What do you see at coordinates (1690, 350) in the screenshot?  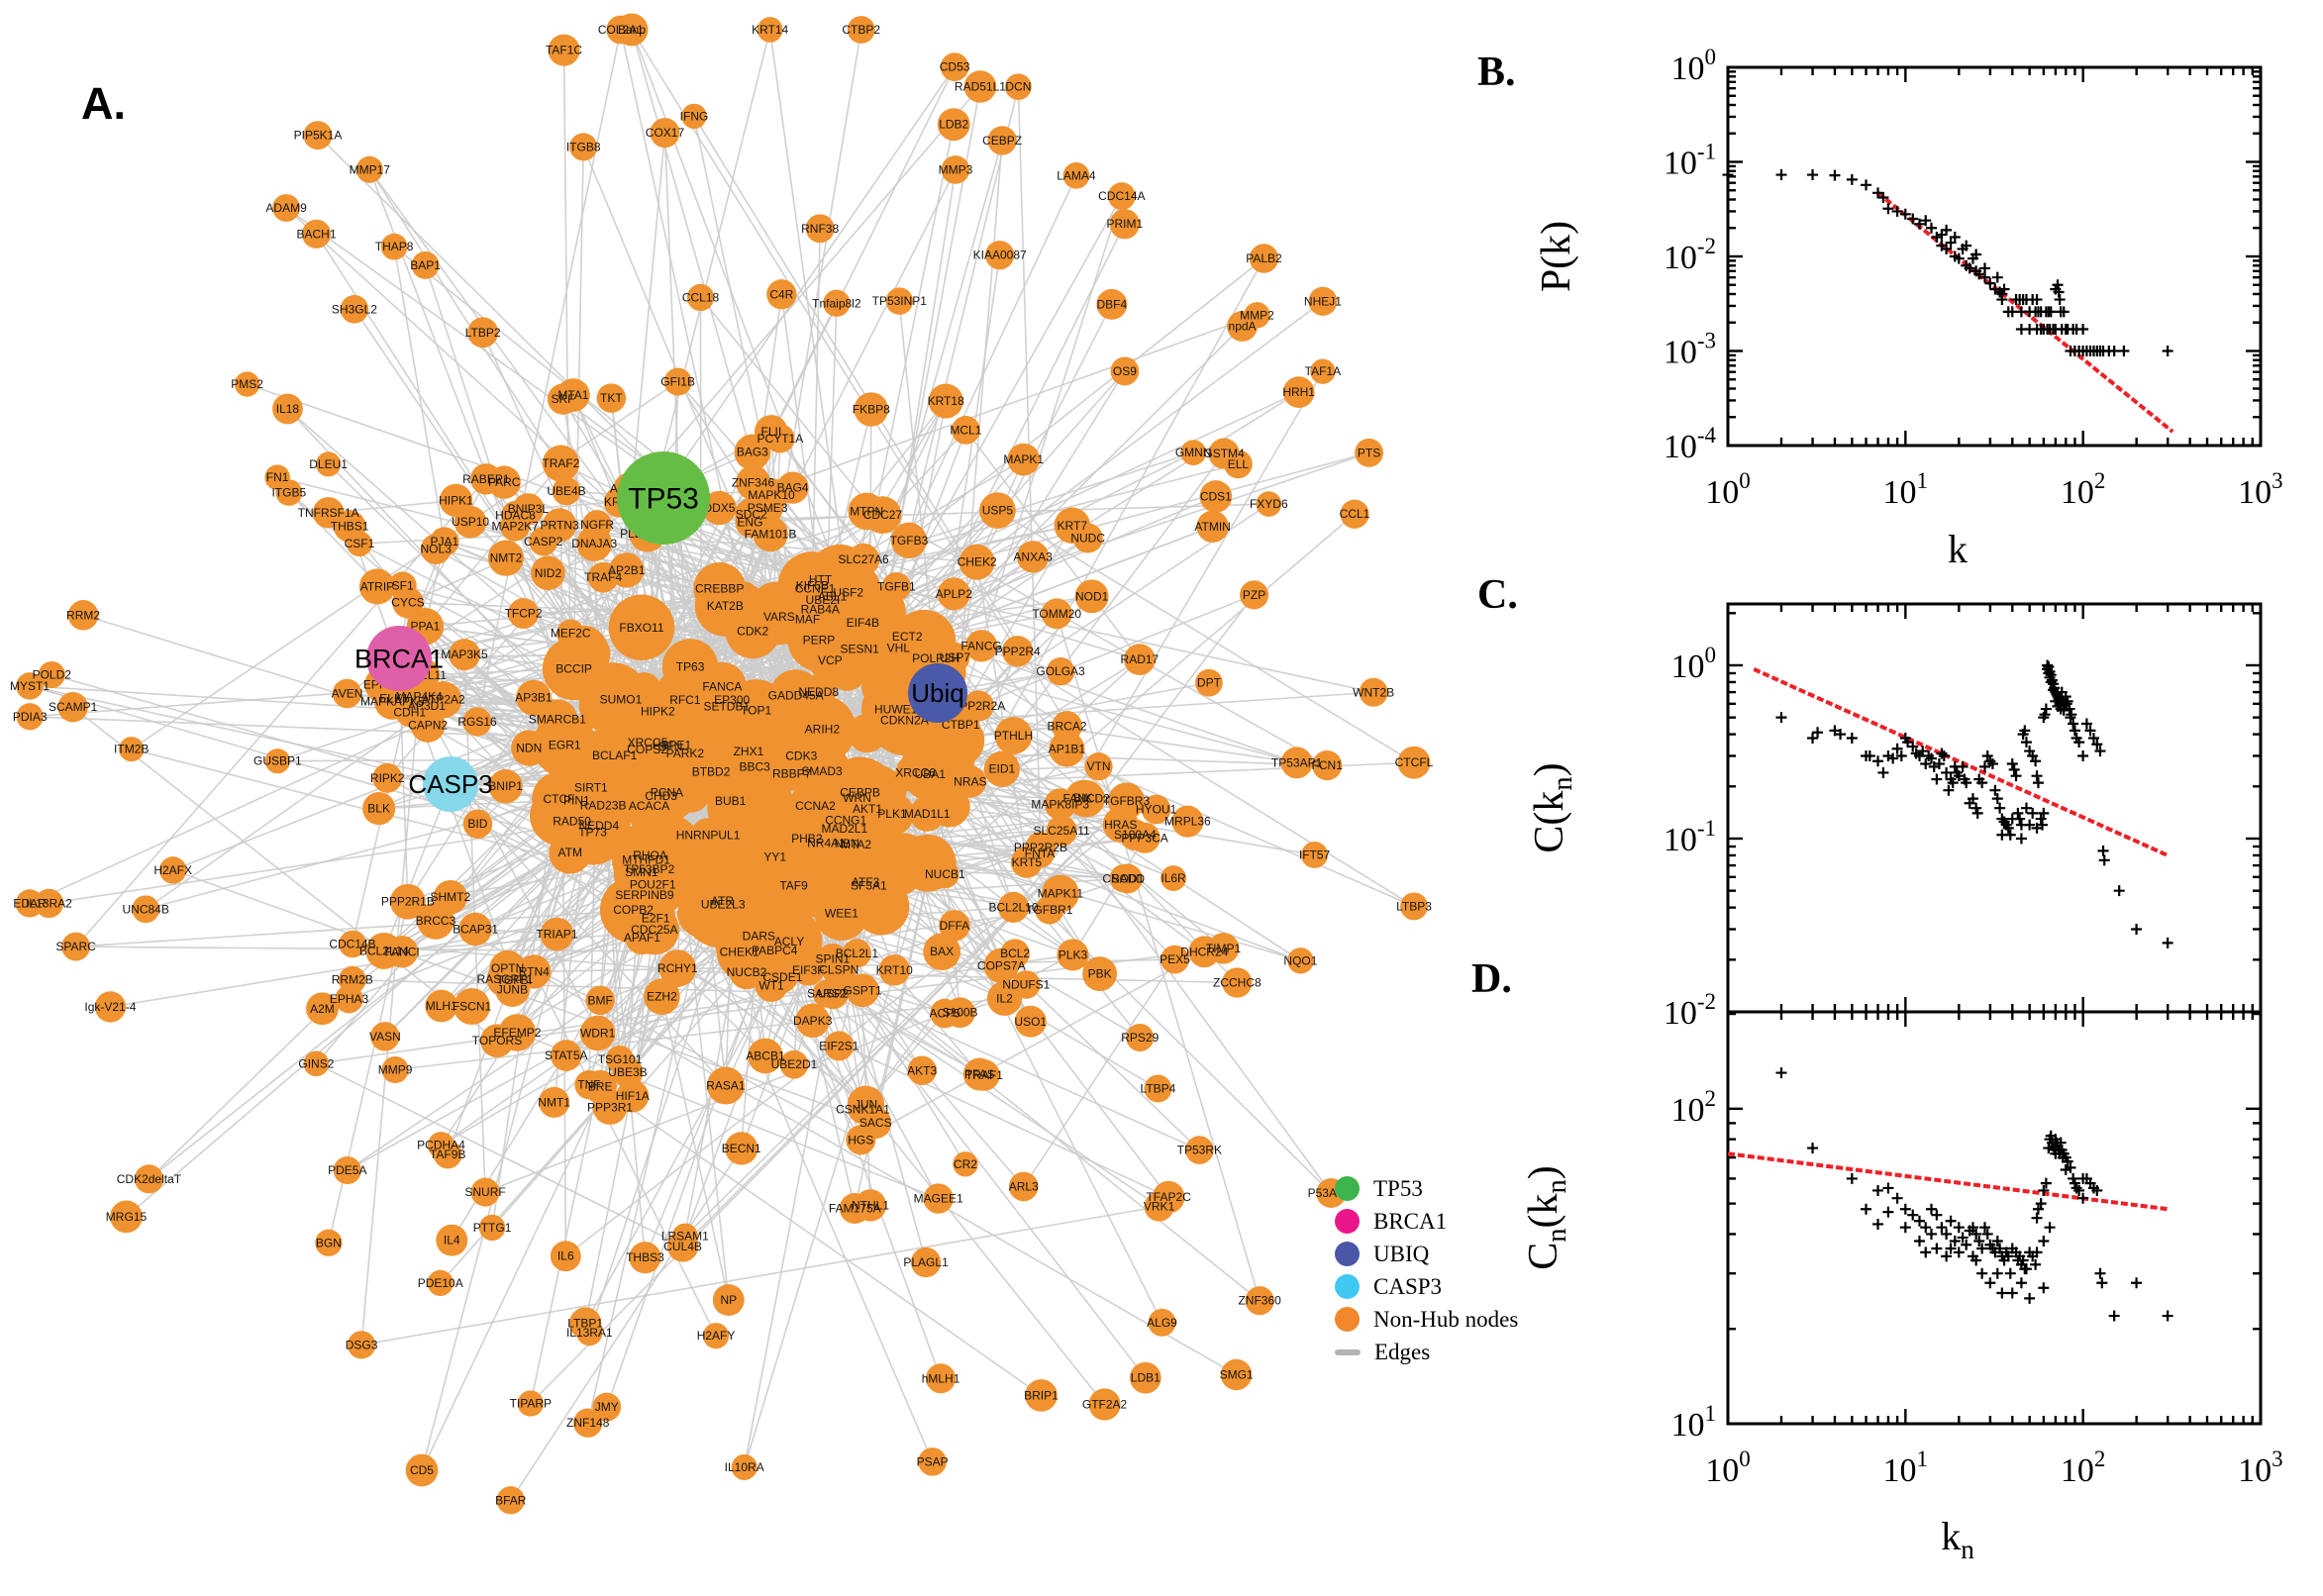 I see `y-tick-label: 10⁻³` at bounding box center [1690, 350].